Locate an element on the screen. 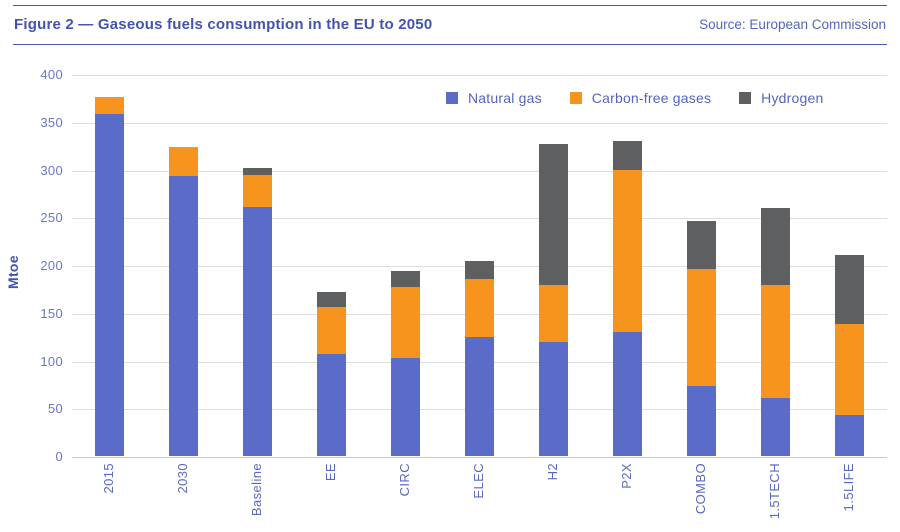 Image resolution: width=900 pixels, height=532 pixels. y-tick-350: 350 is located at coordinates (51, 122).